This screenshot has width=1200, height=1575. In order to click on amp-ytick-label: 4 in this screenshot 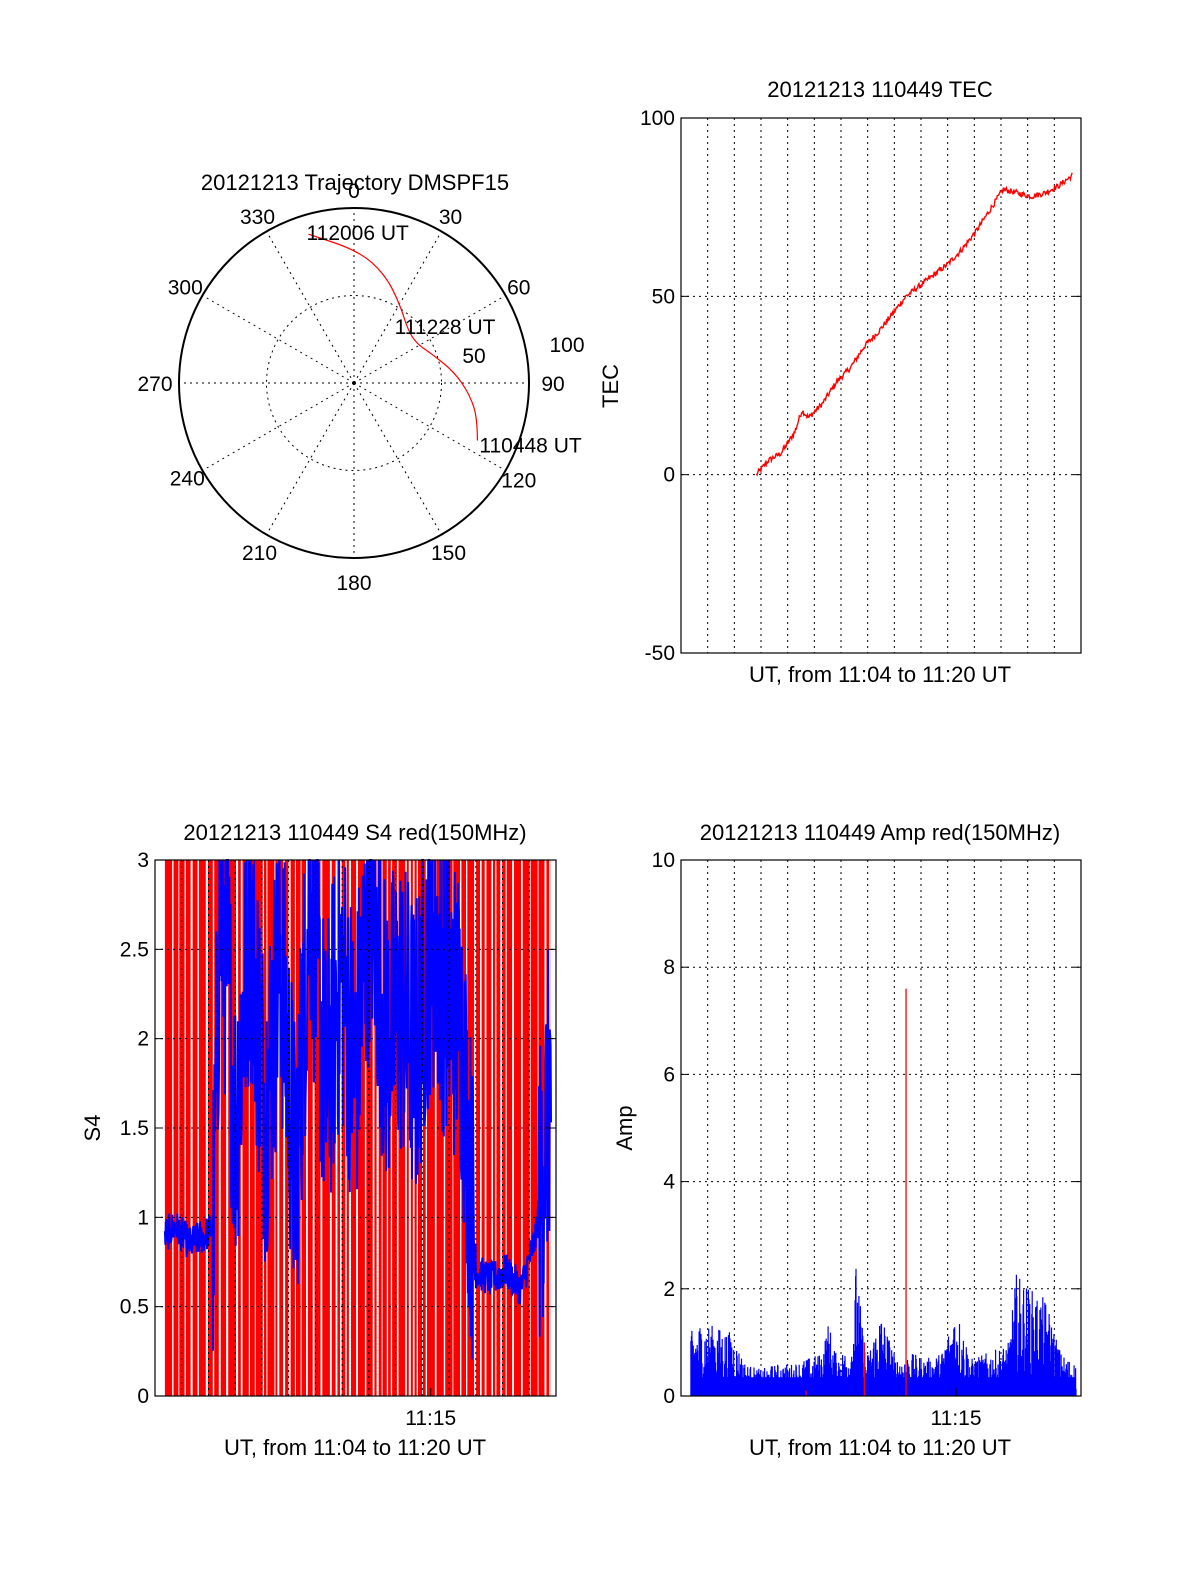, I will do `click(669, 1182)`.